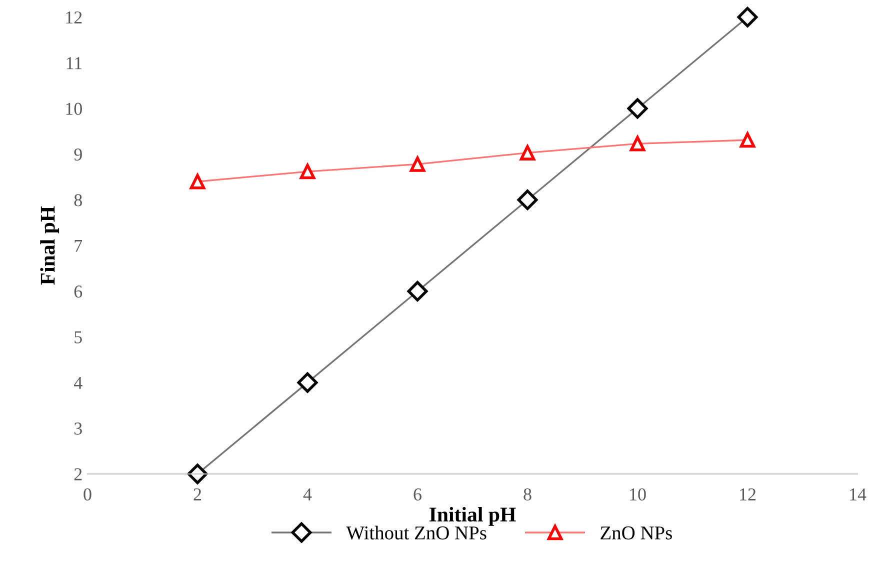 The height and width of the screenshot is (571, 875). Describe the element at coordinates (307, 494) in the screenshot. I see `x-tick-label: 4` at that location.